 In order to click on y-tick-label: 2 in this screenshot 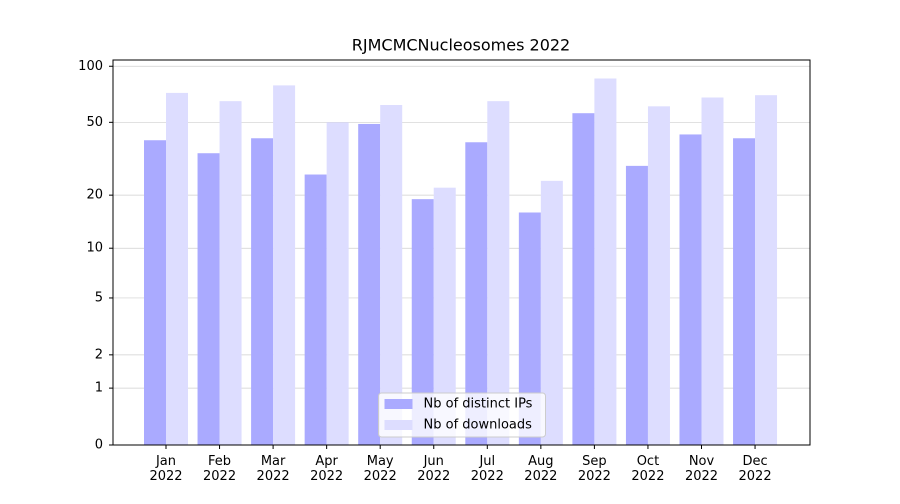, I will do `click(99, 354)`.